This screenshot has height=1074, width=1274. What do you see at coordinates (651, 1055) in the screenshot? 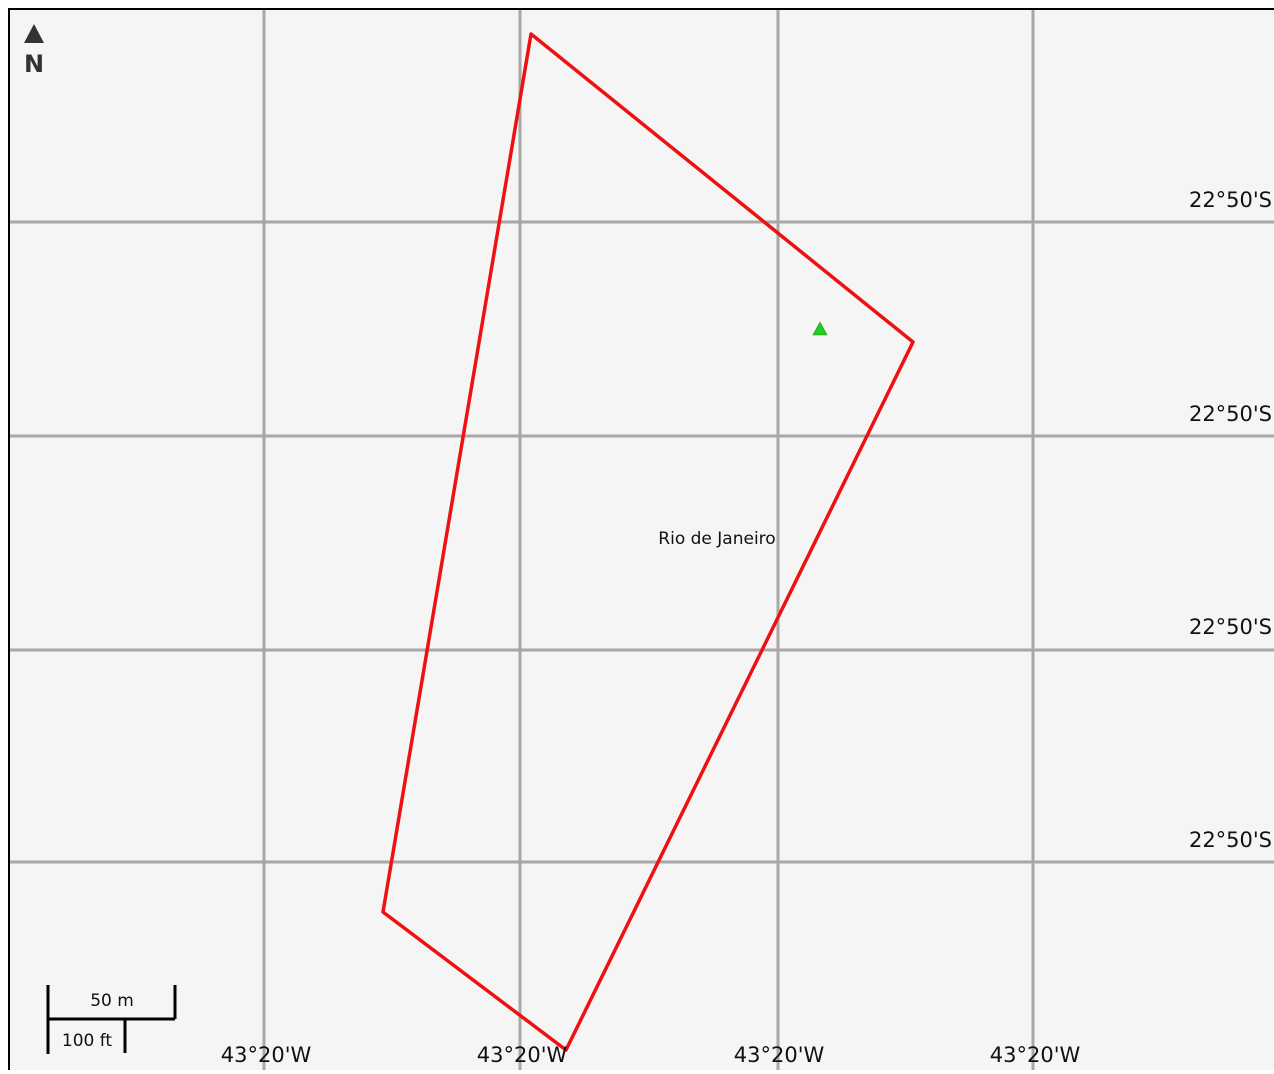
I see `longitude-labels: 43°20'W 43°20'W 43°20'W 43°20'W` at bounding box center [651, 1055].